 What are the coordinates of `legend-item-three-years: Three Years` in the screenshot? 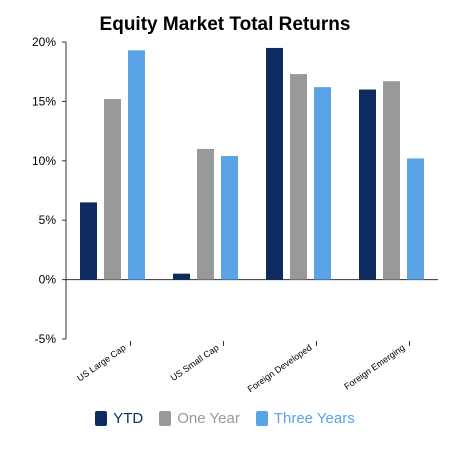 It's located at (305, 418).